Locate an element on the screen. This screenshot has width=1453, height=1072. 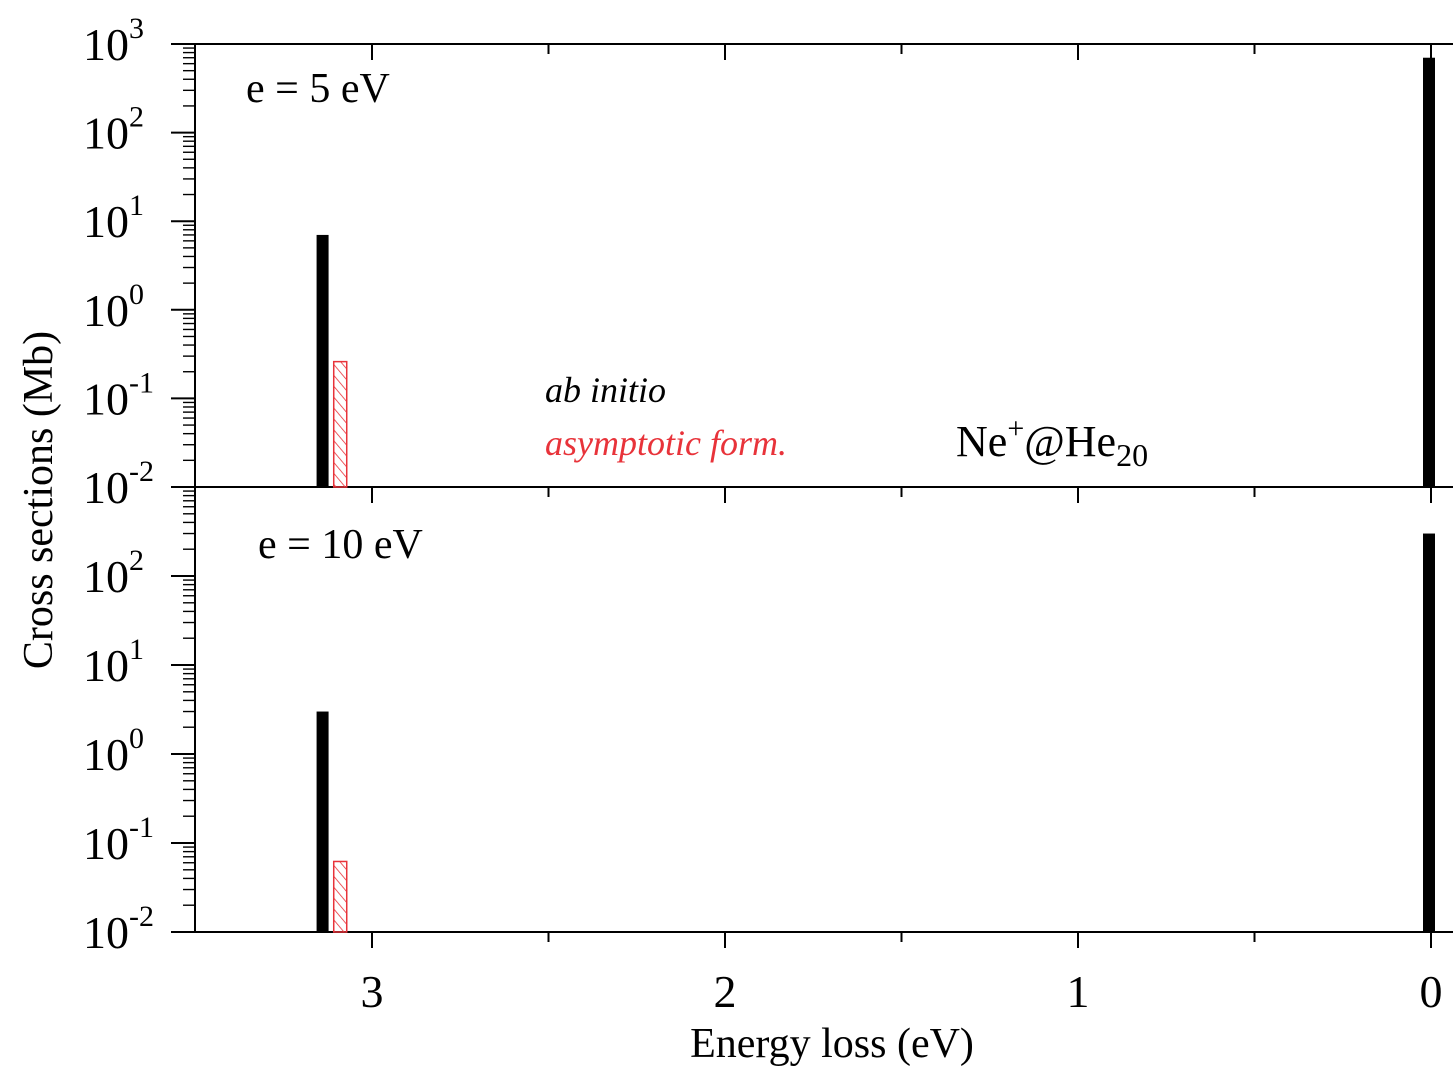
y-axis-label: Cross sections (Mb) is located at coordinates (39, 500).